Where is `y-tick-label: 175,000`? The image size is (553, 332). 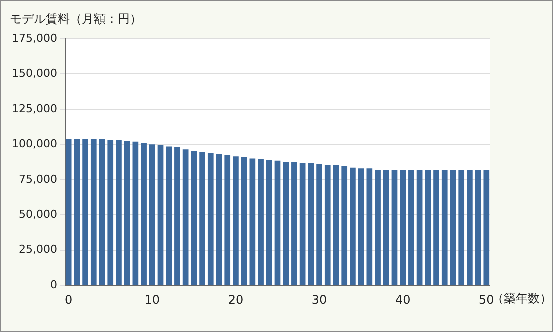 y-tick-label: 175,000 is located at coordinates (35, 38).